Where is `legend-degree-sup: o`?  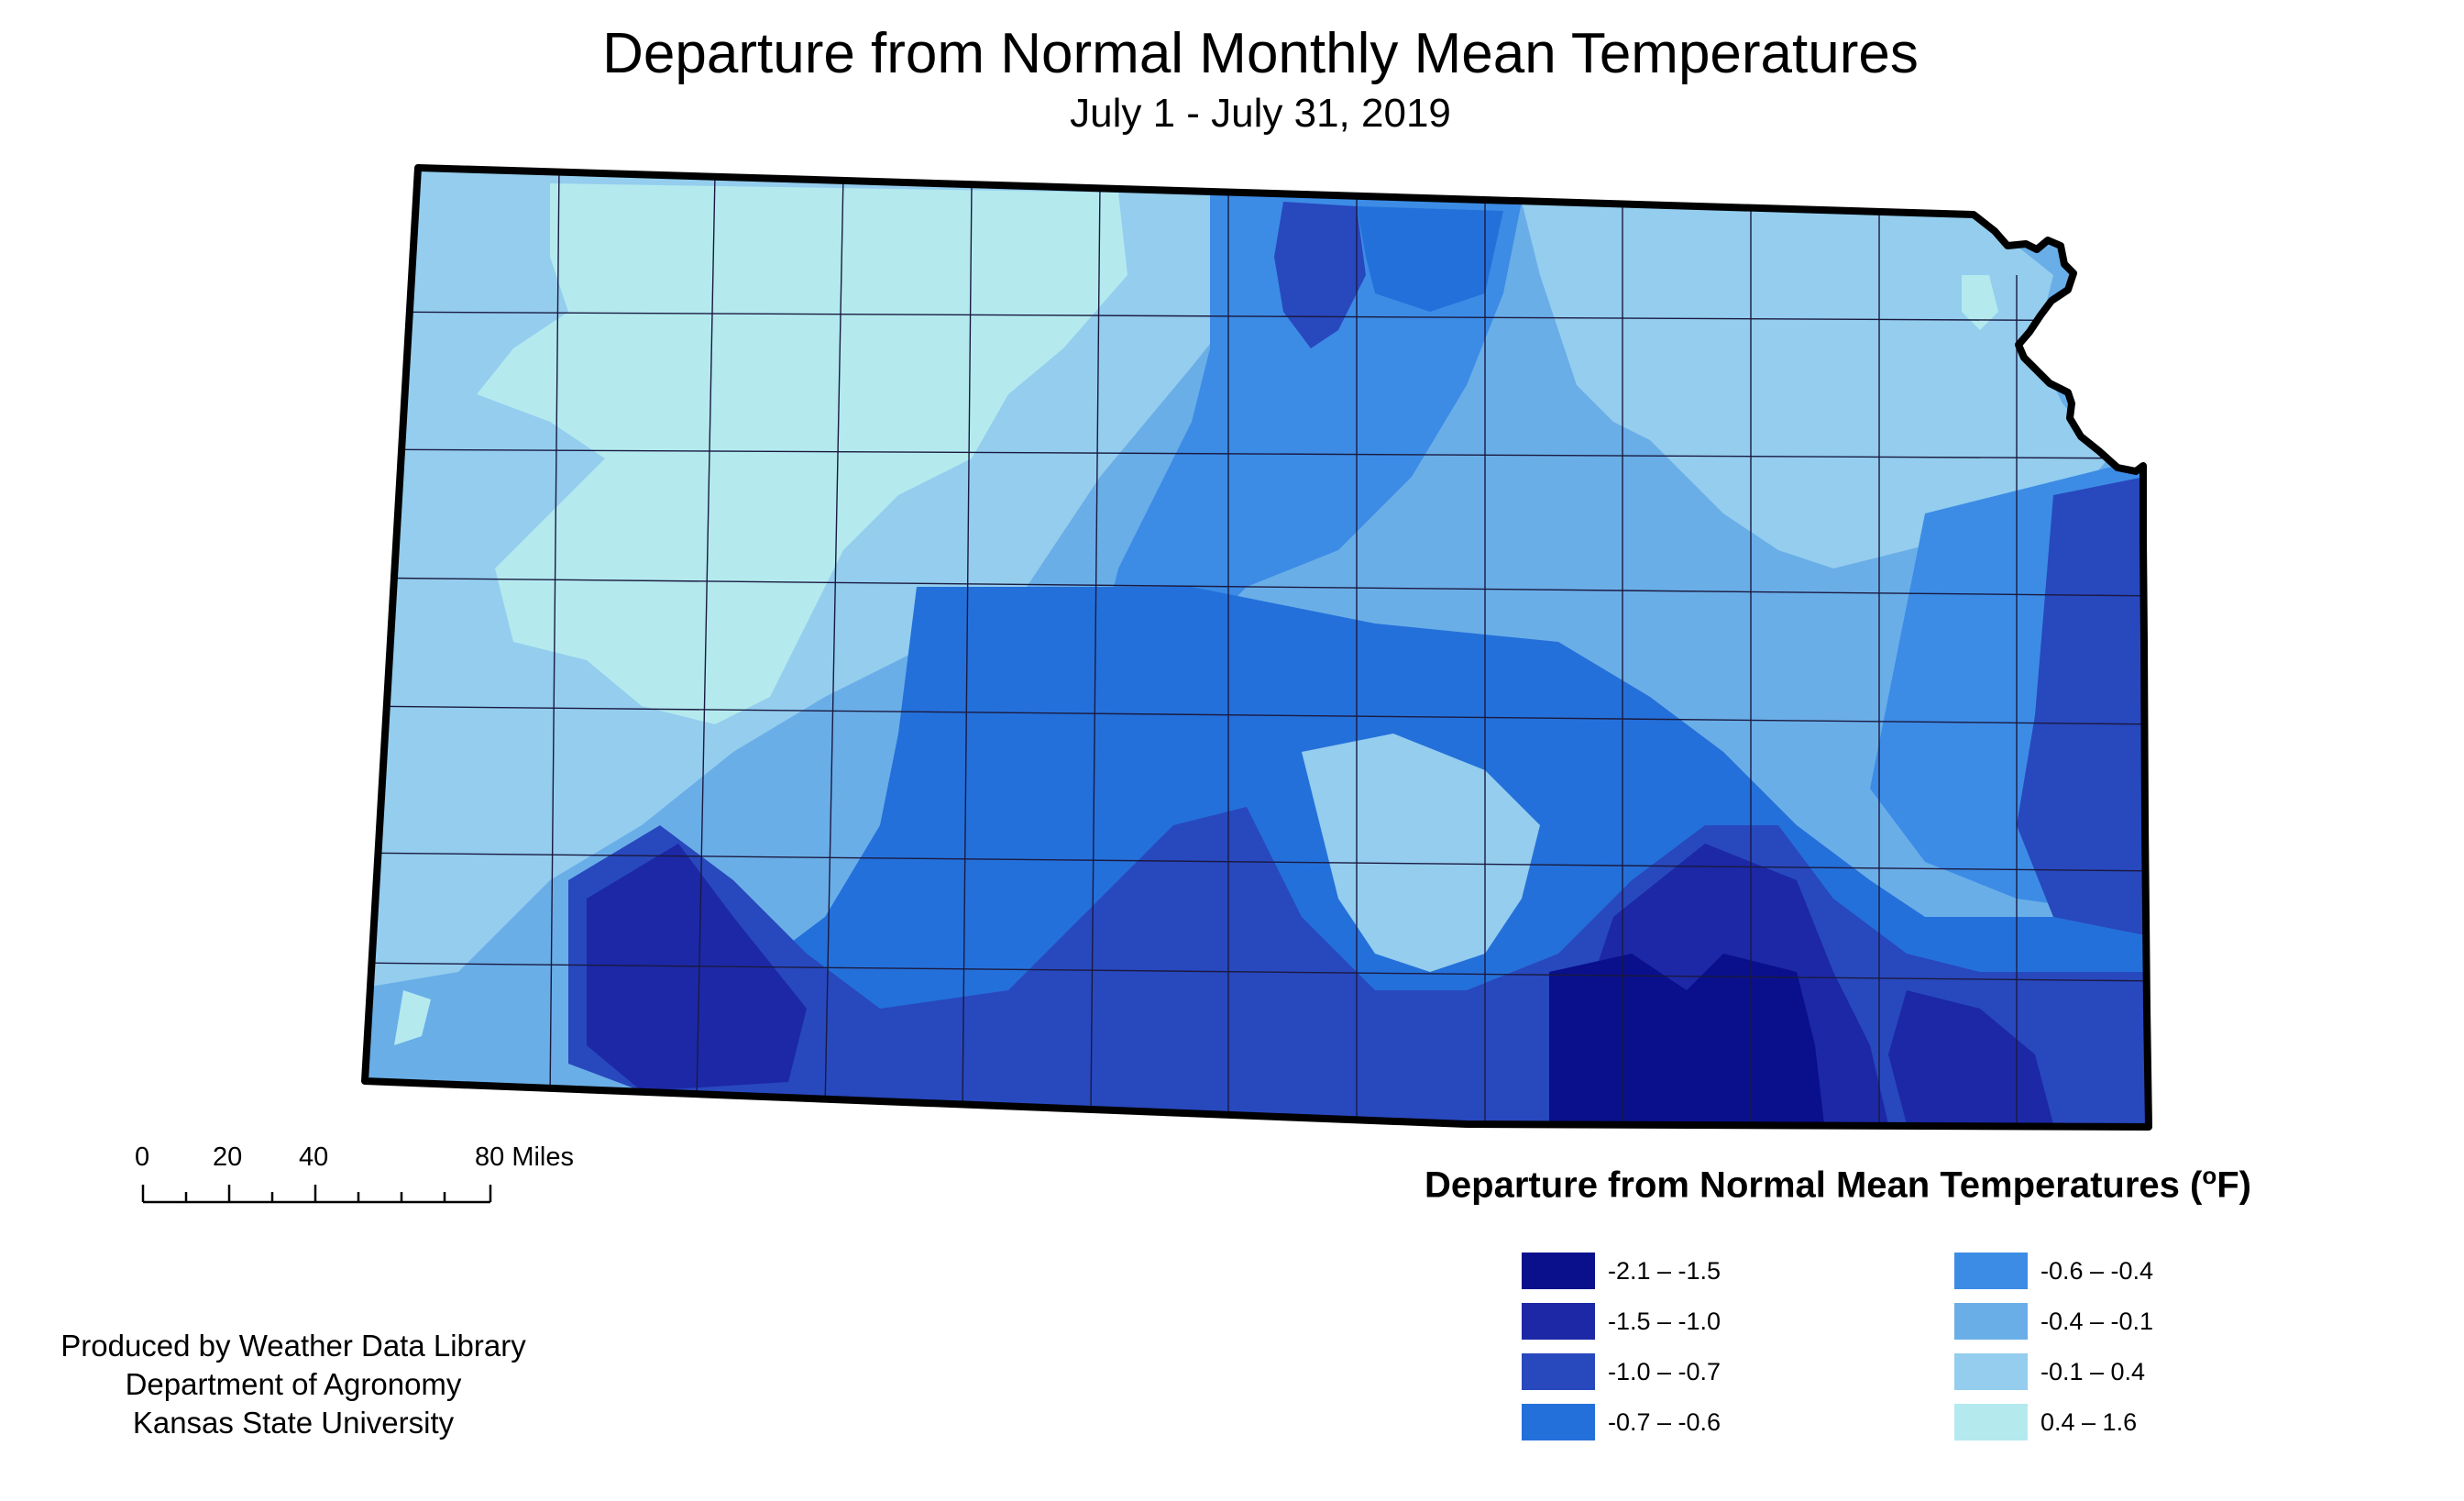
legend-degree-sup: o is located at coordinates (2209, 1175).